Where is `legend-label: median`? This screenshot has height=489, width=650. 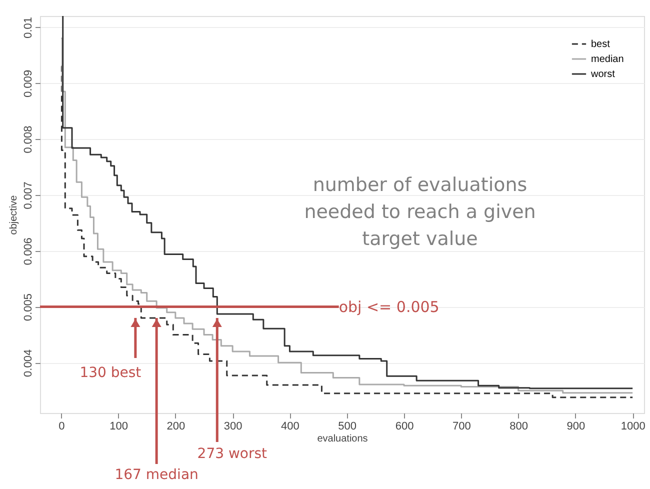 legend-label: median is located at coordinates (607, 59).